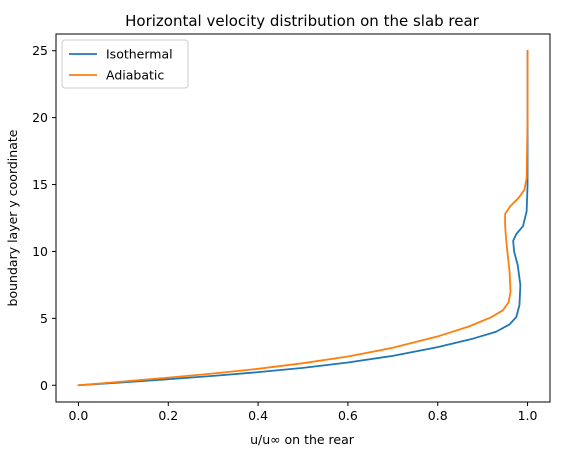  What do you see at coordinates (438, 415) in the screenshot?
I see `x-tick-label: 0.8` at bounding box center [438, 415].